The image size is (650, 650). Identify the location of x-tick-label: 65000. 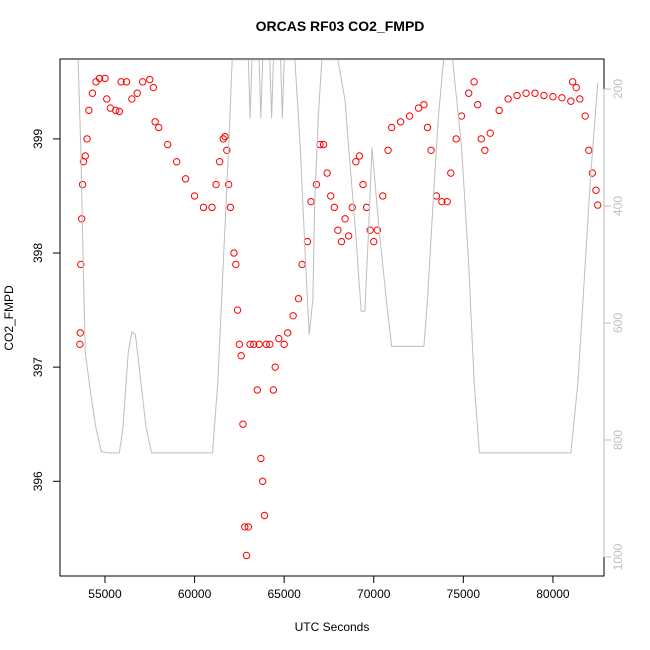
(284, 594).